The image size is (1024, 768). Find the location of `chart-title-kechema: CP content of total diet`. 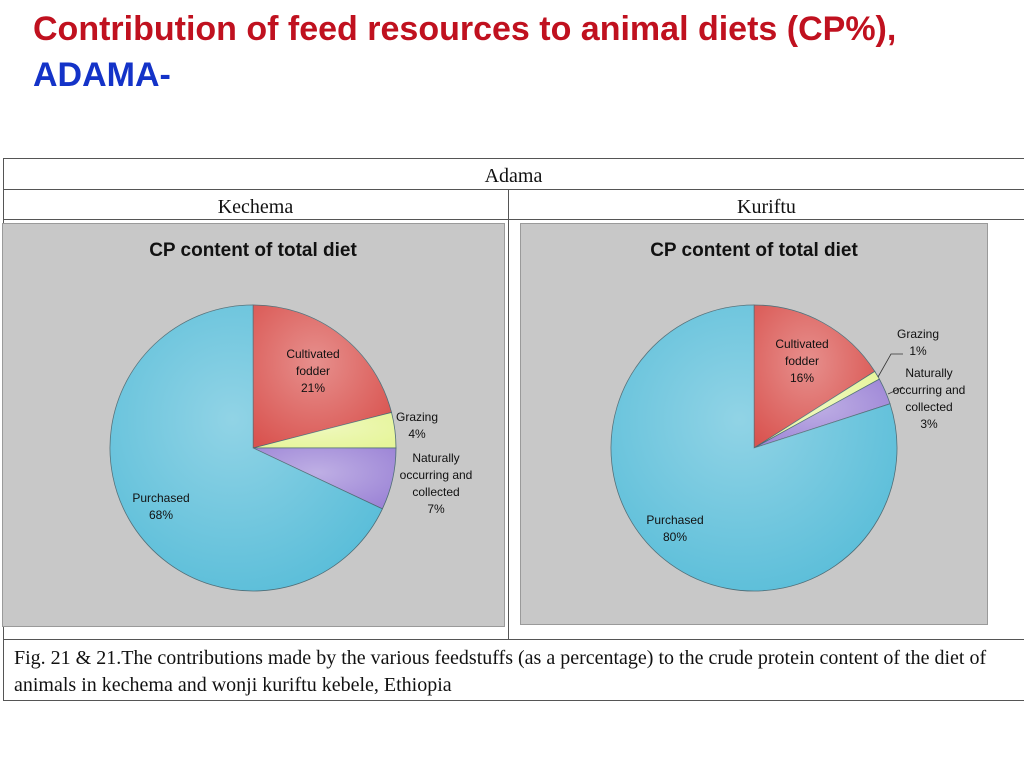

chart-title-kechema: CP content of total diet is located at coordinates (253, 250).